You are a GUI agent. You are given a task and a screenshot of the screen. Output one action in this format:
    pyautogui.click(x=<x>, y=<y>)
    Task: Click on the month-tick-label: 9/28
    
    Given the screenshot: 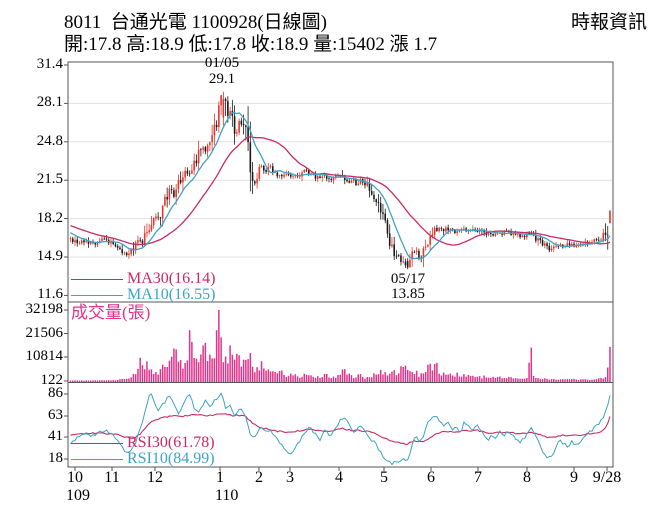 What is the action you would take?
    pyautogui.click(x=607, y=477)
    